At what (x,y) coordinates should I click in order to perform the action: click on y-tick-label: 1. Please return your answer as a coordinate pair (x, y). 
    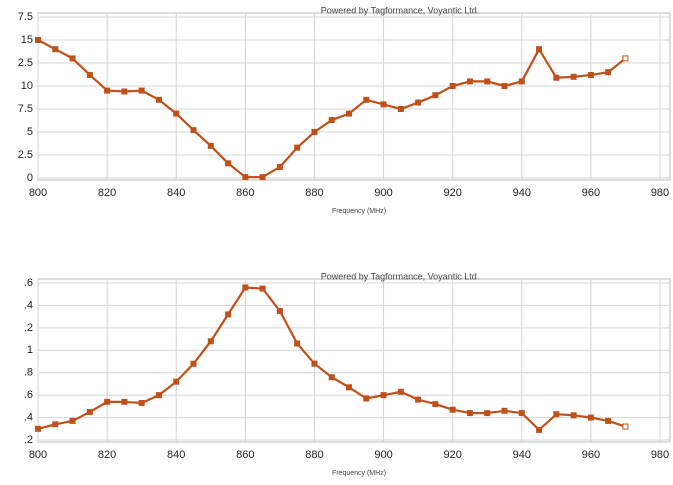
    Looking at the image, I should click on (30, 350).